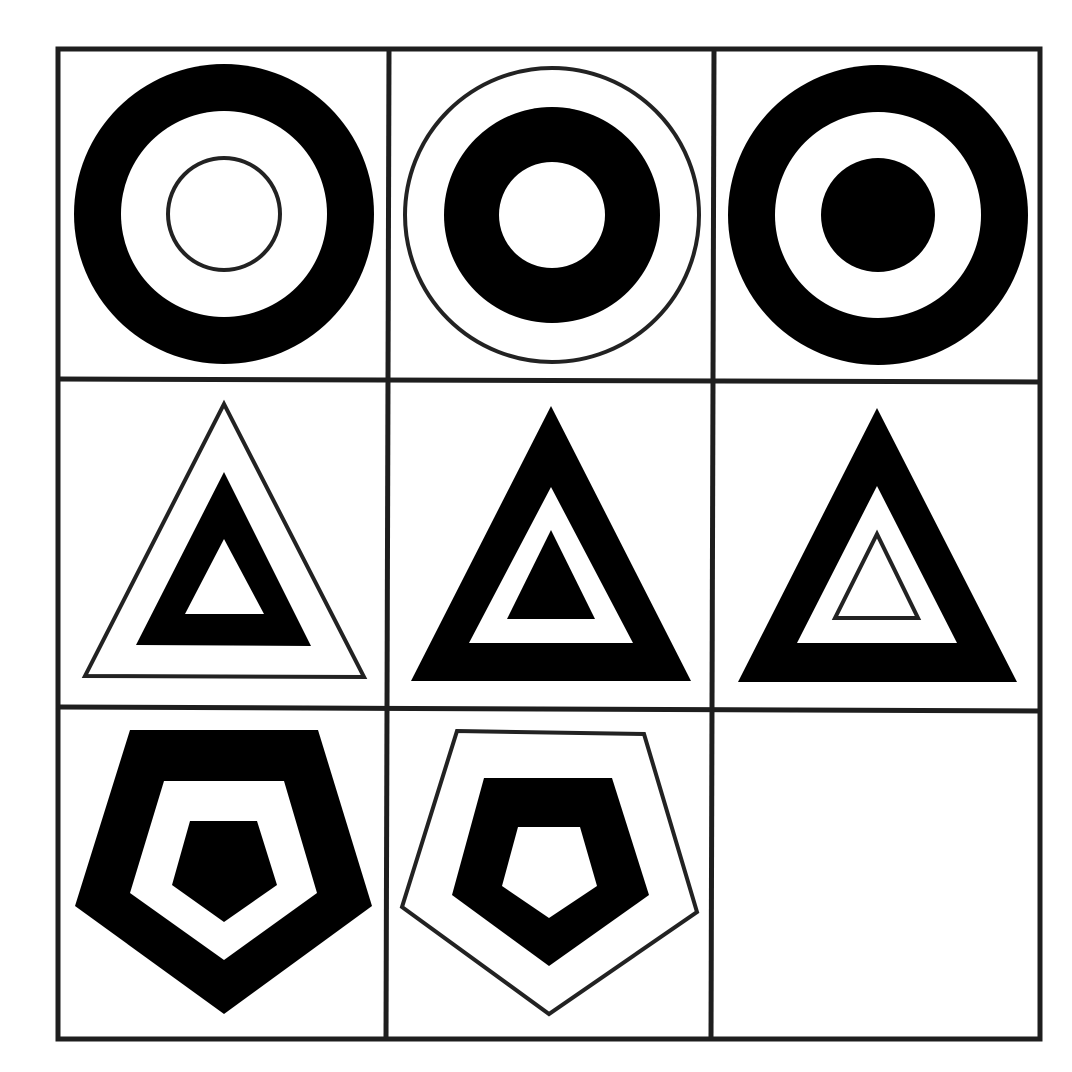 The width and height of the screenshot is (1072, 1072). What do you see at coordinates (224, 539) in the screenshot?
I see `cell-2-1-triangle-figure` at bounding box center [224, 539].